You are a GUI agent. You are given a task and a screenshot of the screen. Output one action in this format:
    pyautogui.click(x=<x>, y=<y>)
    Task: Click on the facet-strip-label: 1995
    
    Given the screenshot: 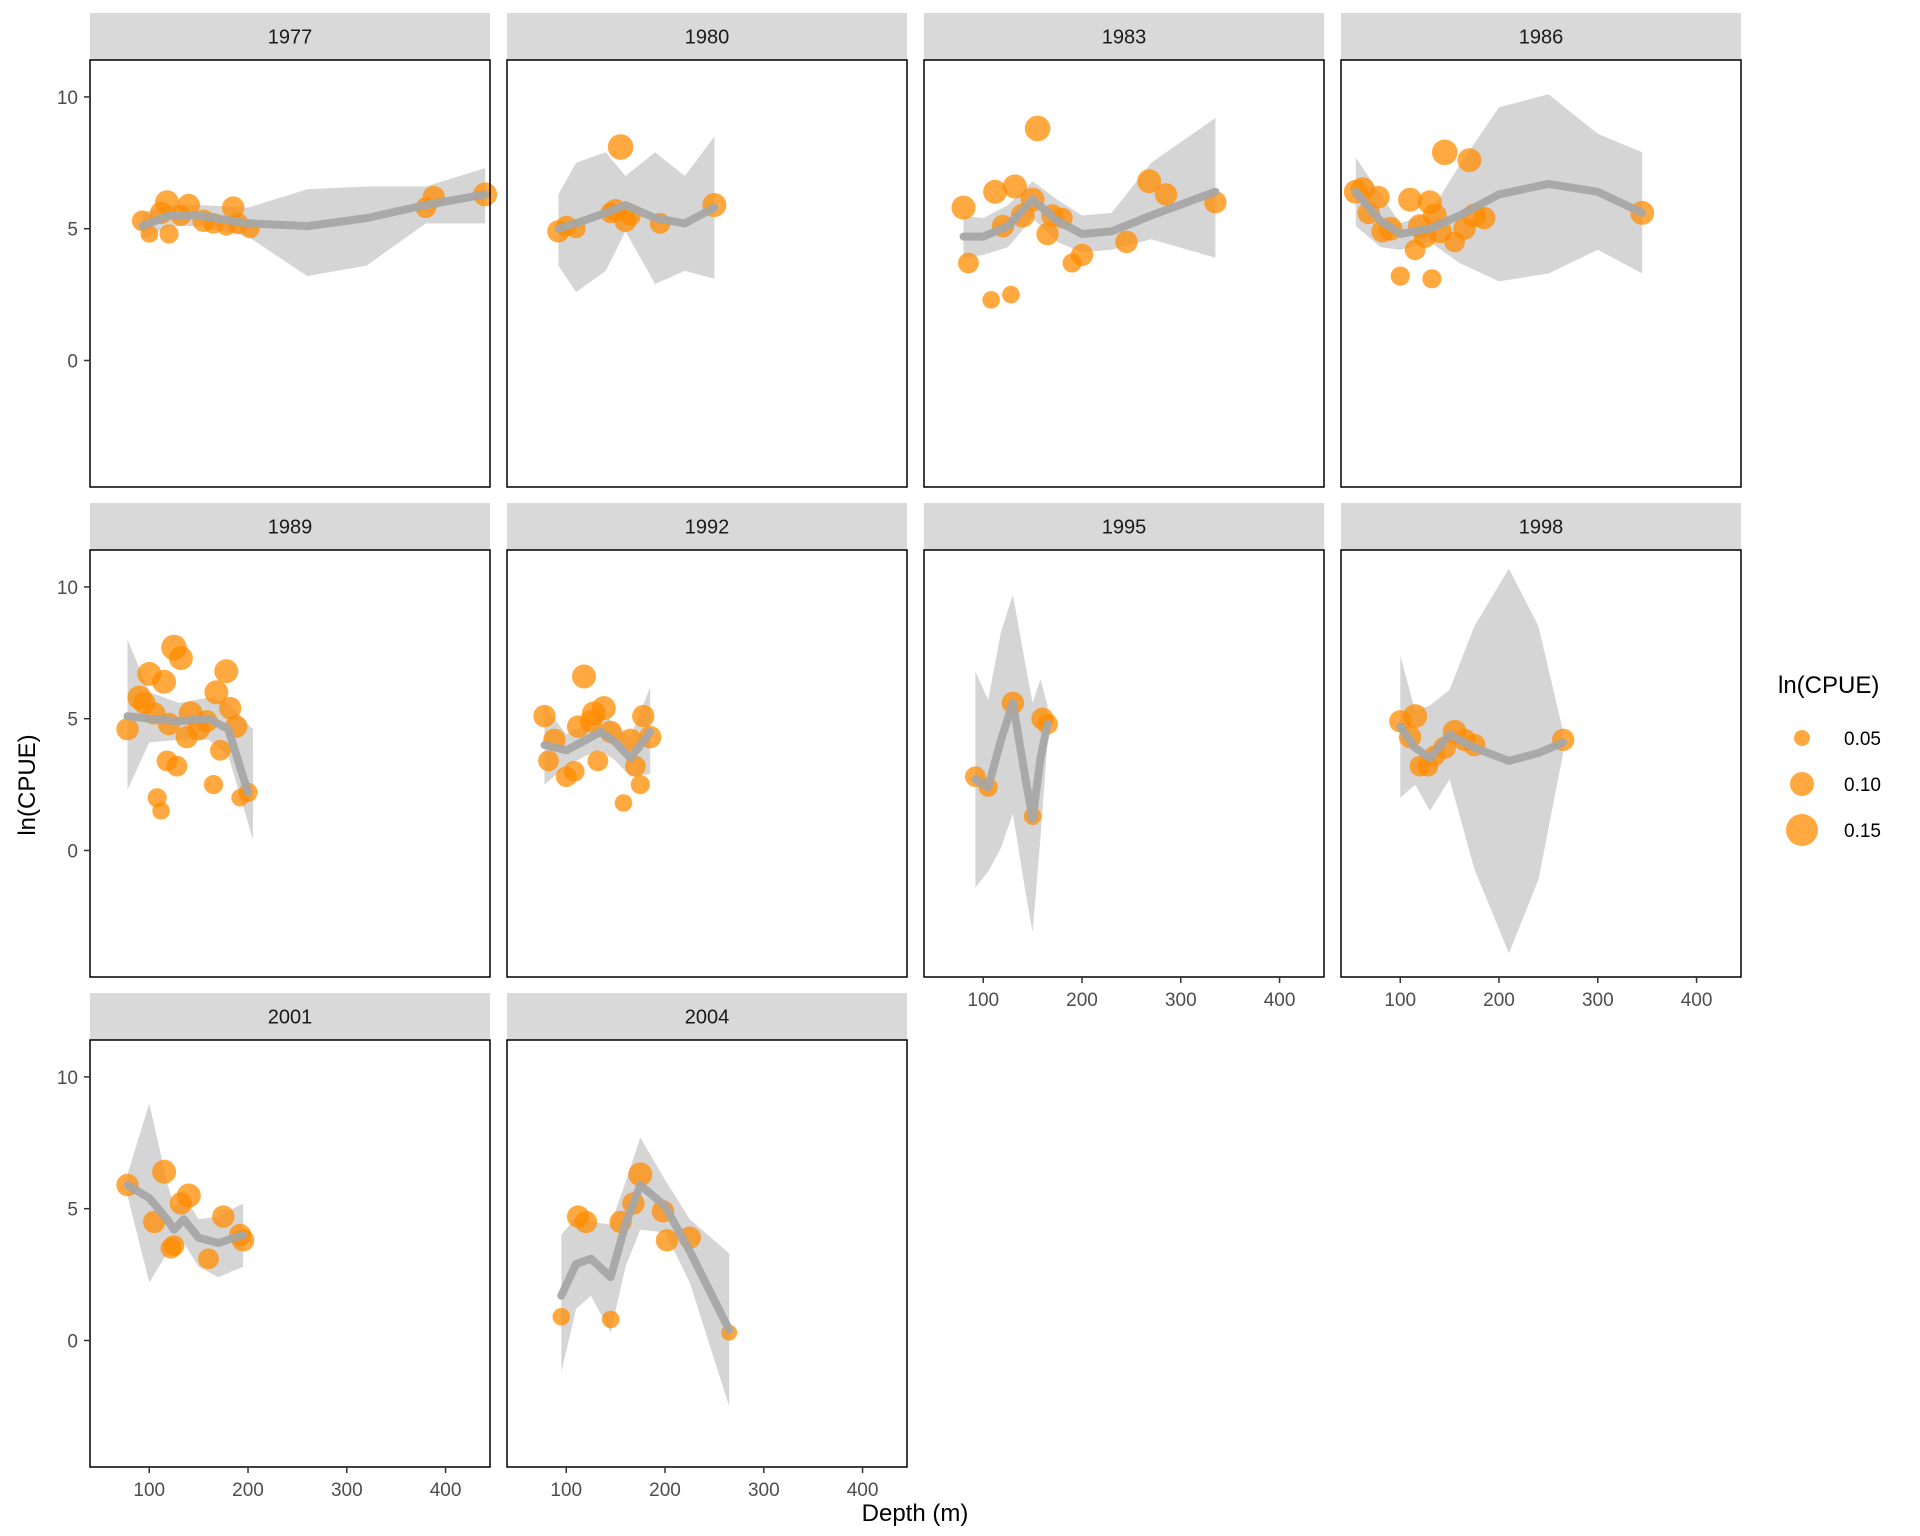 What is the action you would take?
    pyautogui.click(x=1124, y=528)
    